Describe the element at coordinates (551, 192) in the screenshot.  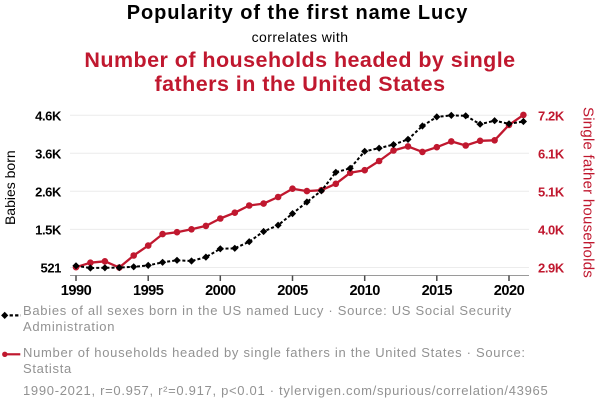
I see `svg-text: 5.1K` at that location.